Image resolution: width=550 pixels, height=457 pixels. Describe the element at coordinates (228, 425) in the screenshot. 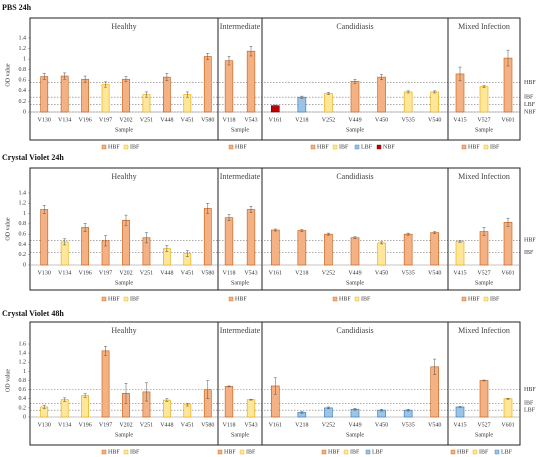

I see `x-tick-label: V118` at that location.